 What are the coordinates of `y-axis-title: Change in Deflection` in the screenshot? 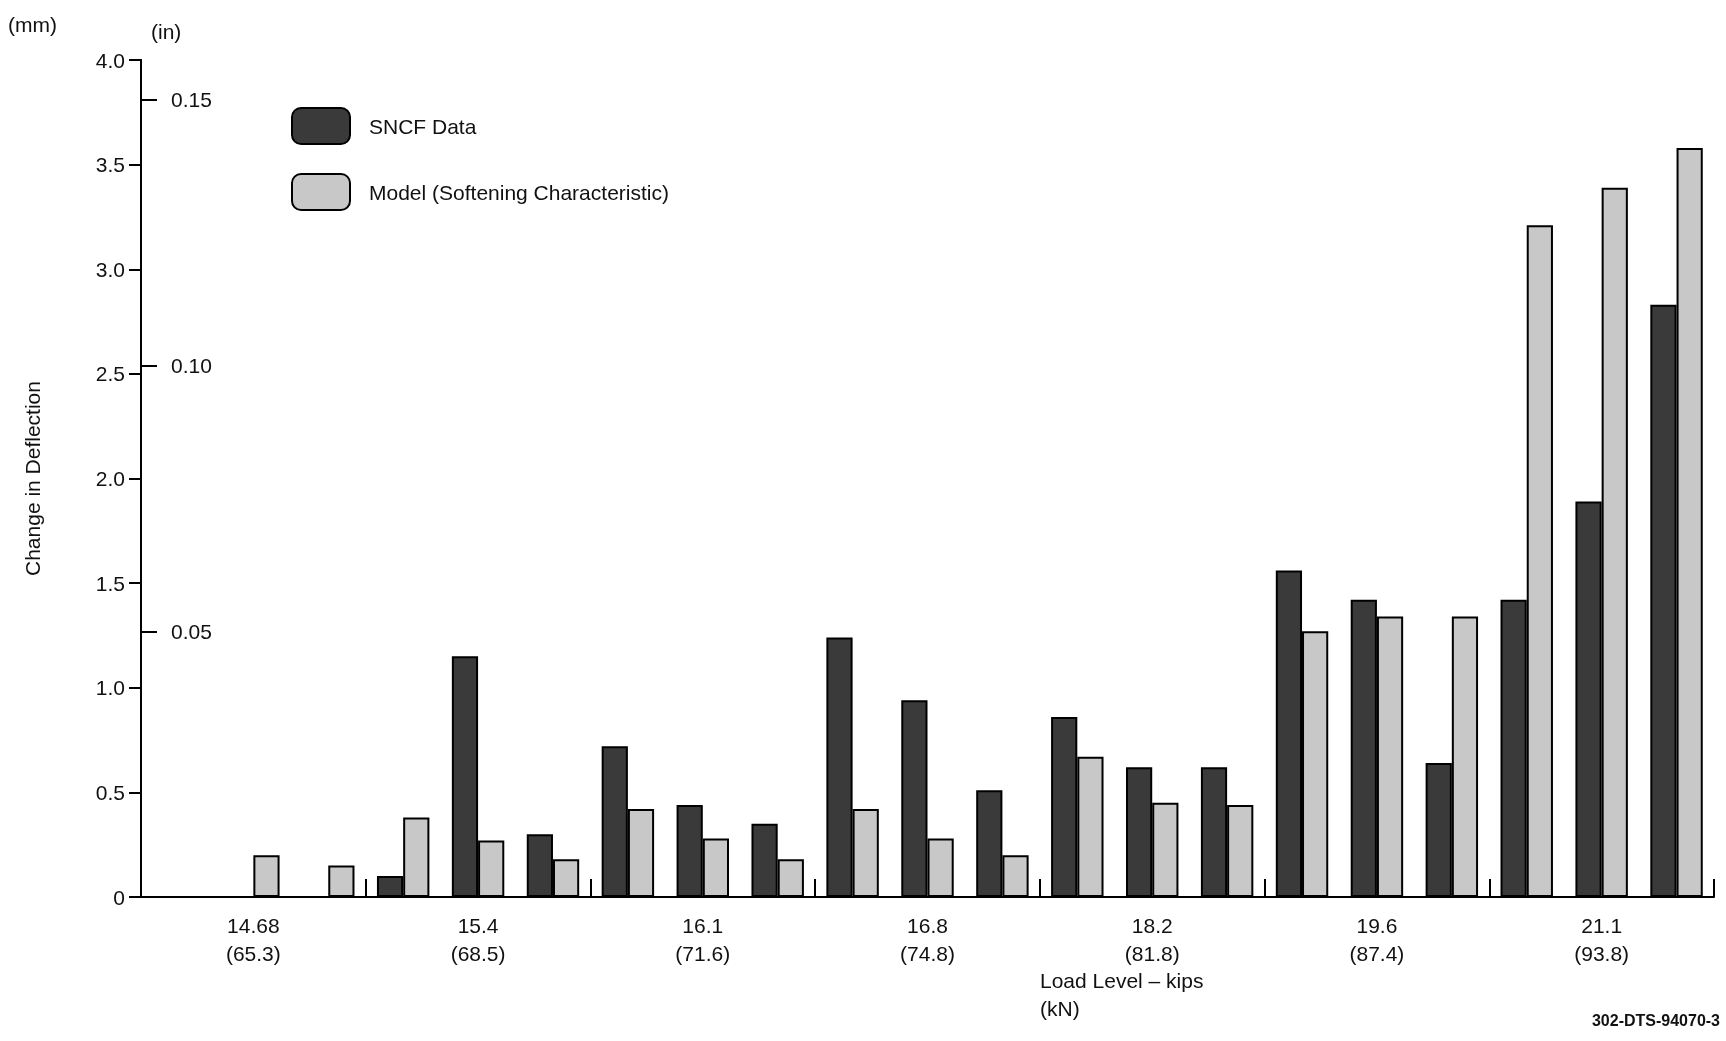 It's located at (32, 478).